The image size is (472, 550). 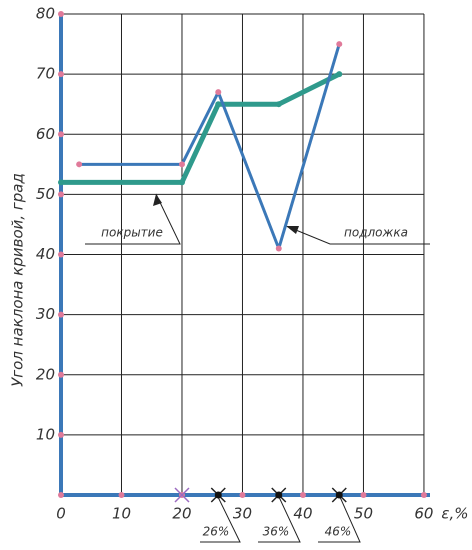 I want to click on axis-cross, so click(x=182, y=495).